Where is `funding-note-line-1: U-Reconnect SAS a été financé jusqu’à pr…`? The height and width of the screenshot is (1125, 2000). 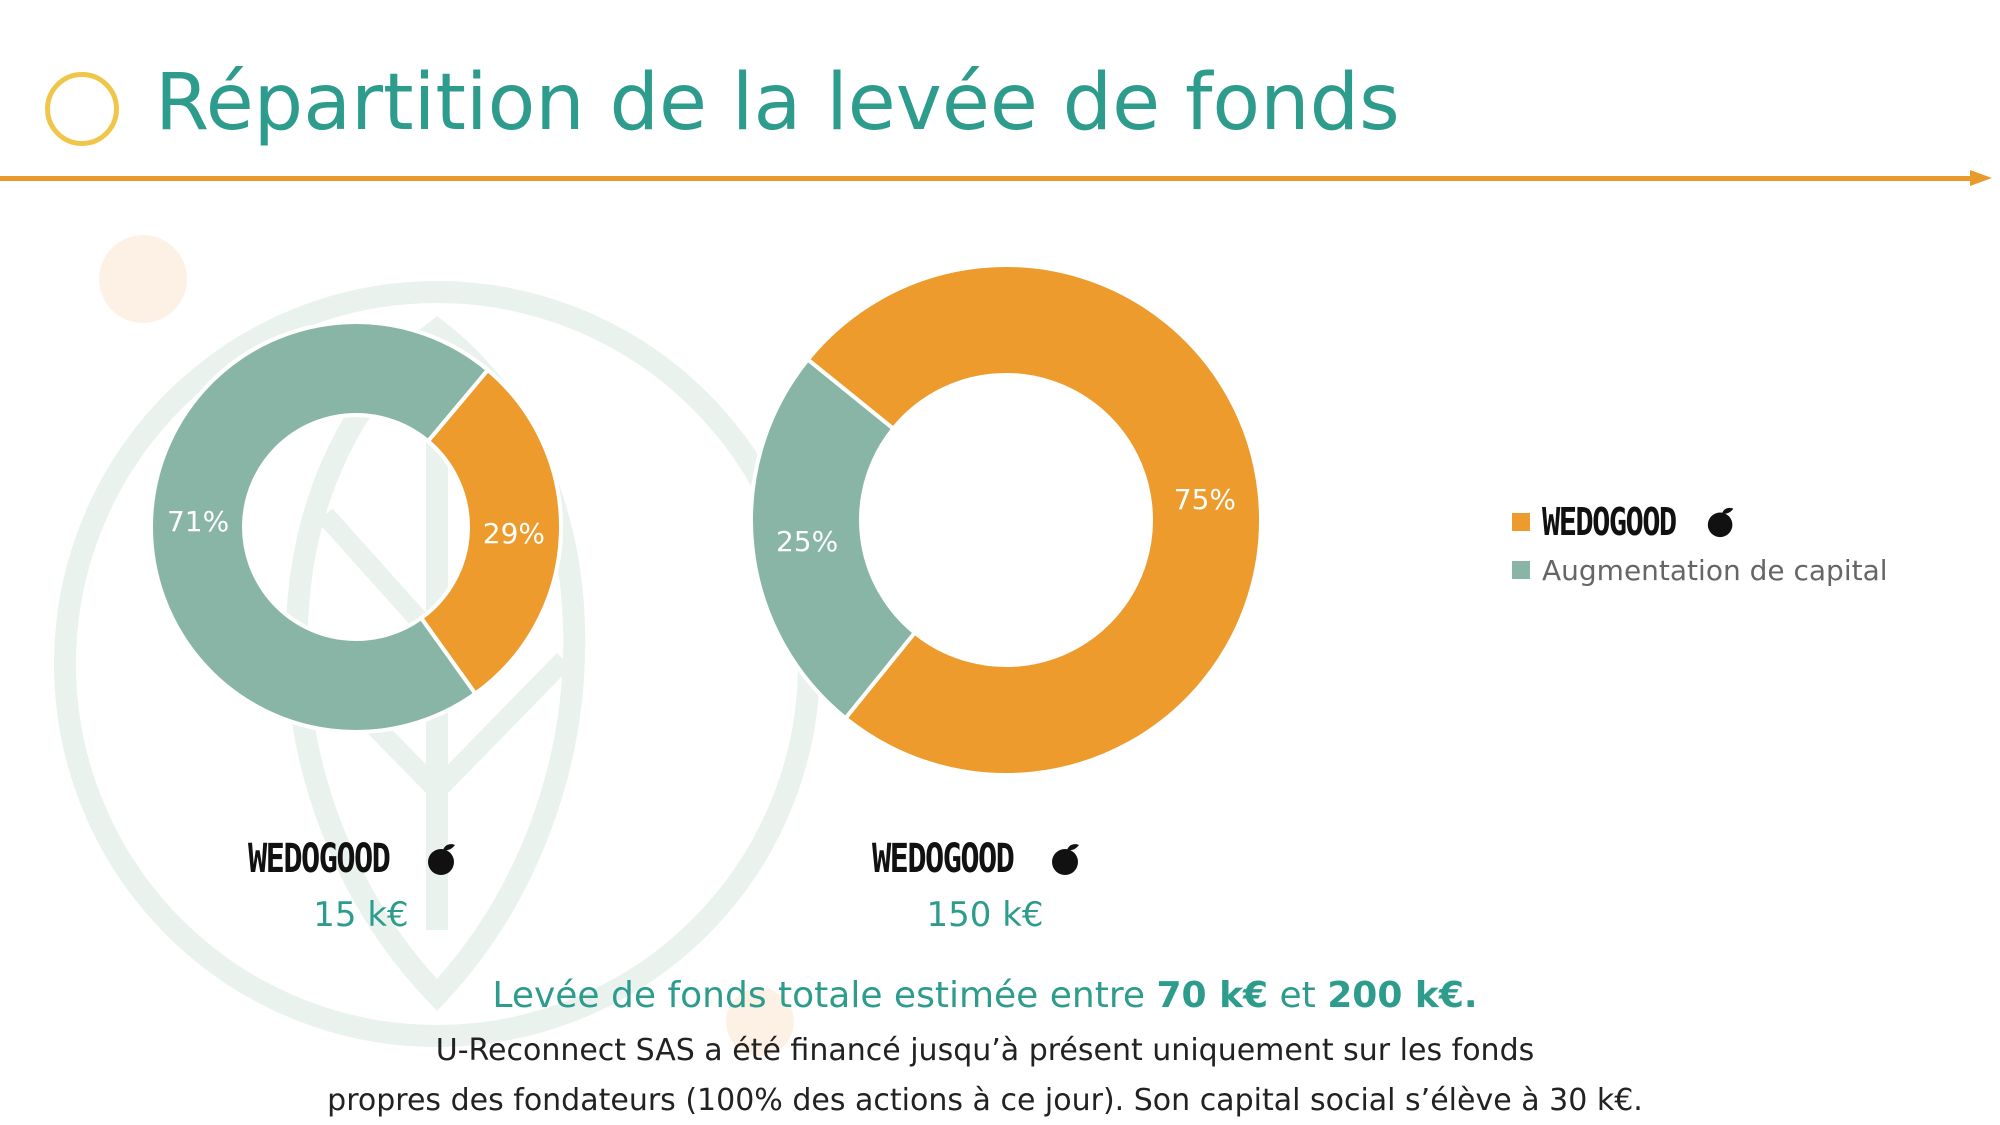
funding-note-line-1: U-Reconnect SAS a été financé jusqu’à pr… is located at coordinates (985, 1050).